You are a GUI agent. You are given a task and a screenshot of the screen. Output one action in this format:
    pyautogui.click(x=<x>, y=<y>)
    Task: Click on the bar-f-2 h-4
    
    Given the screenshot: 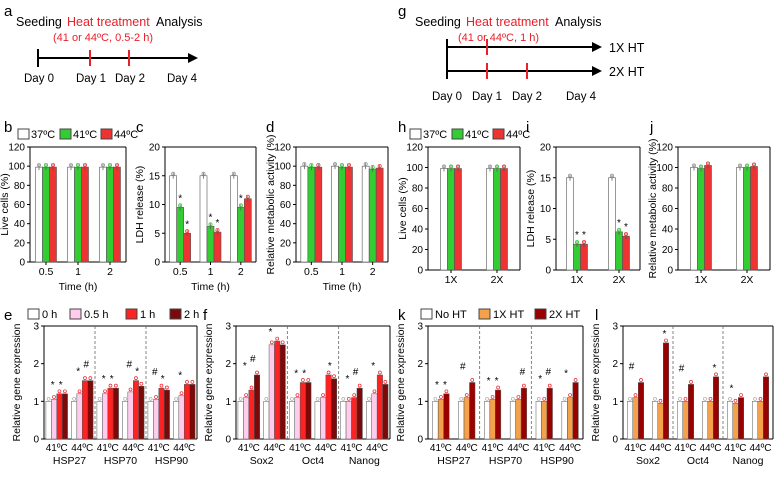 What is the action you would take?
    pyautogui.click(x=359, y=413)
    